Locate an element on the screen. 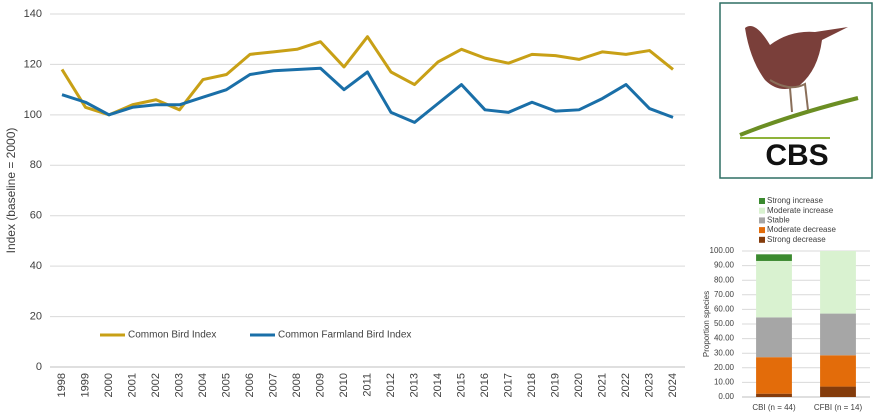 The image size is (888, 420). logo-legs is located at coordinates (789, 96).